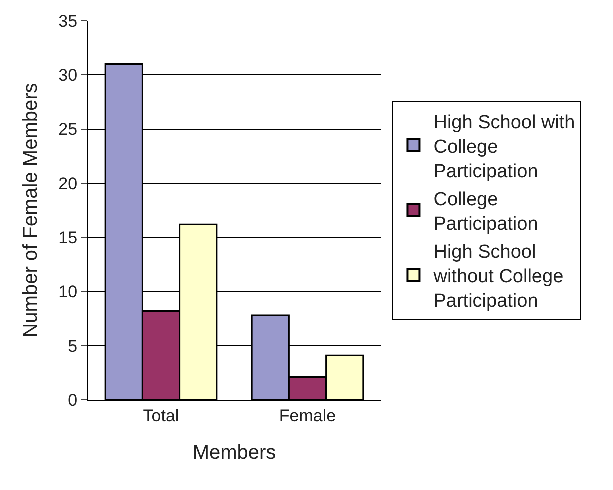 This screenshot has width=613, height=490. What do you see at coordinates (31, 210) in the screenshot?
I see `y-axis-title: Number of Female Members` at bounding box center [31, 210].